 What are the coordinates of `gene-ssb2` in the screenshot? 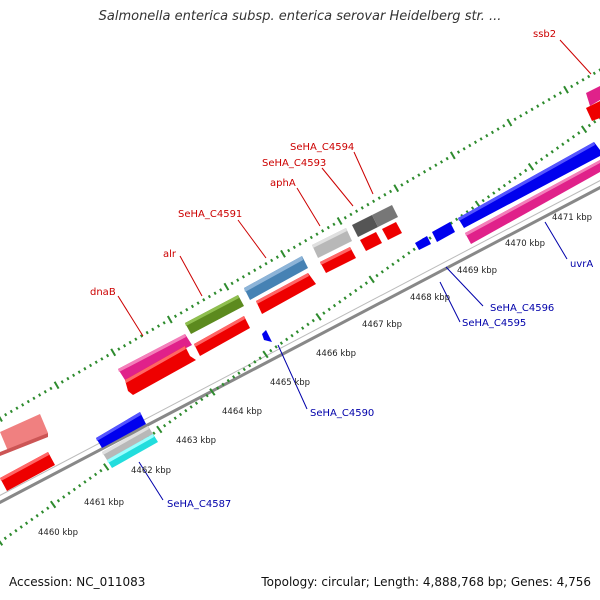 It's located at (593, 96).